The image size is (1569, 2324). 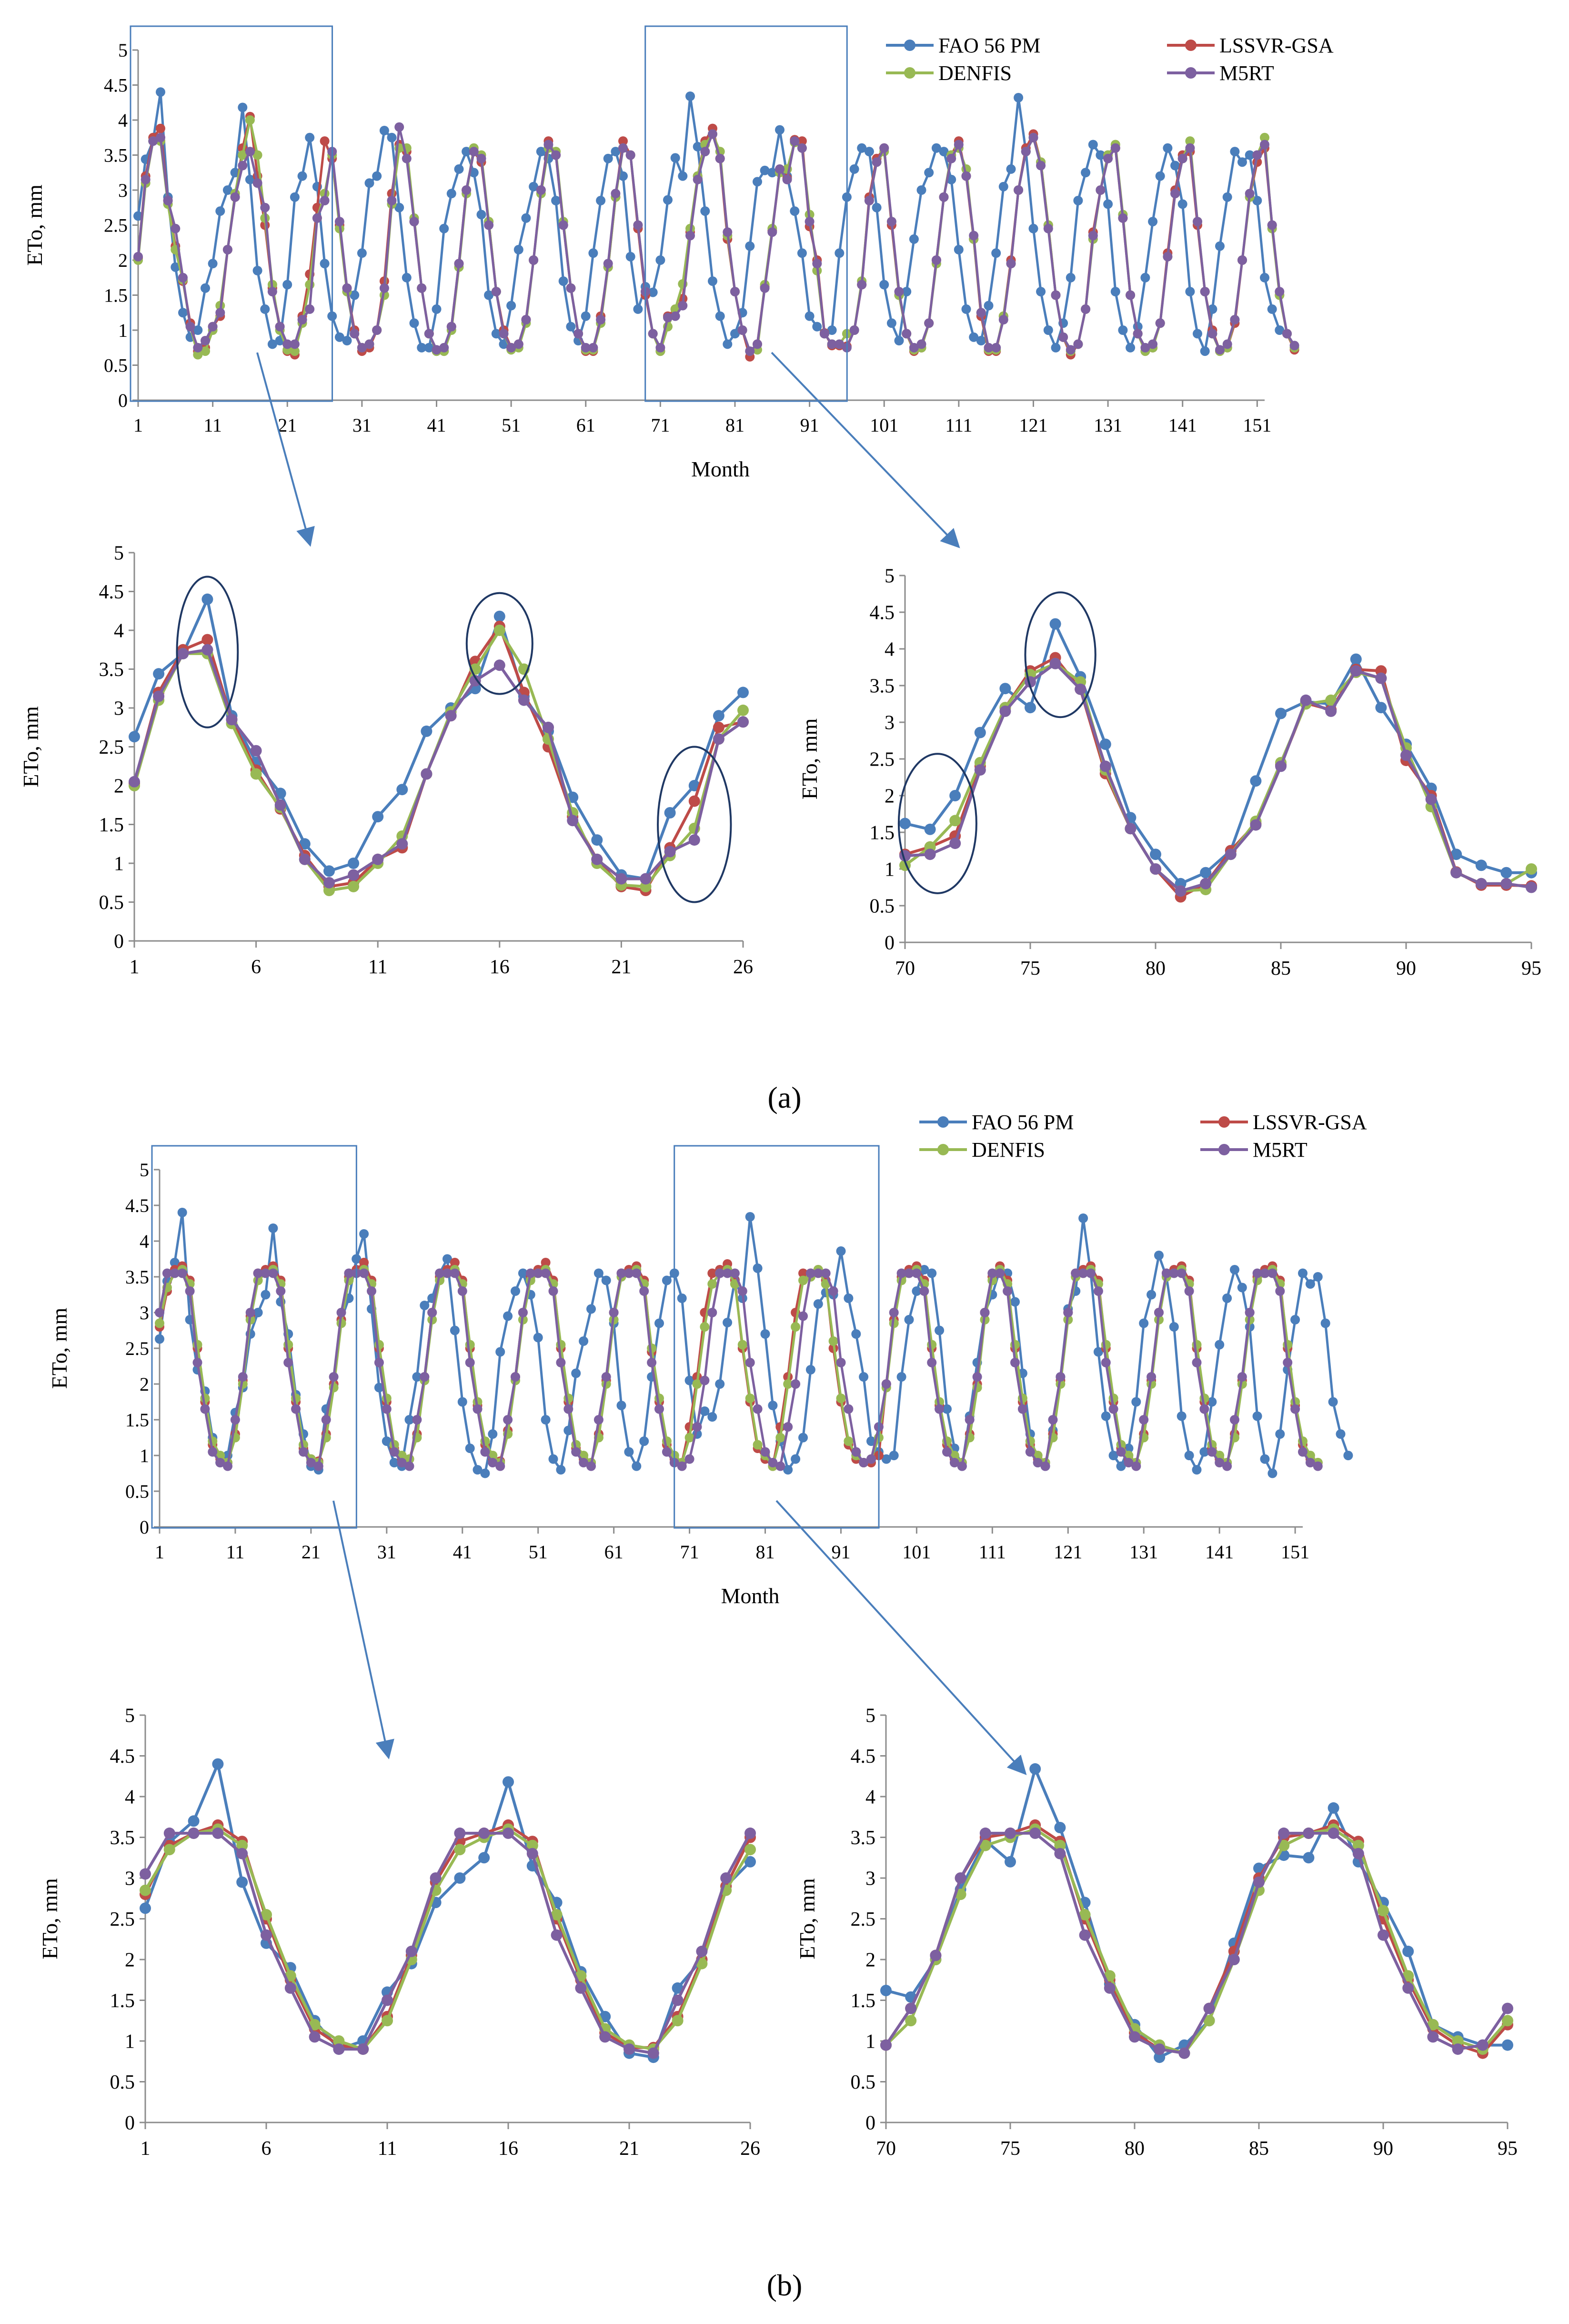 What do you see at coordinates (436, 425) in the screenshot?
I see `x-tick-label: 41` at bounding box center [436, 425].